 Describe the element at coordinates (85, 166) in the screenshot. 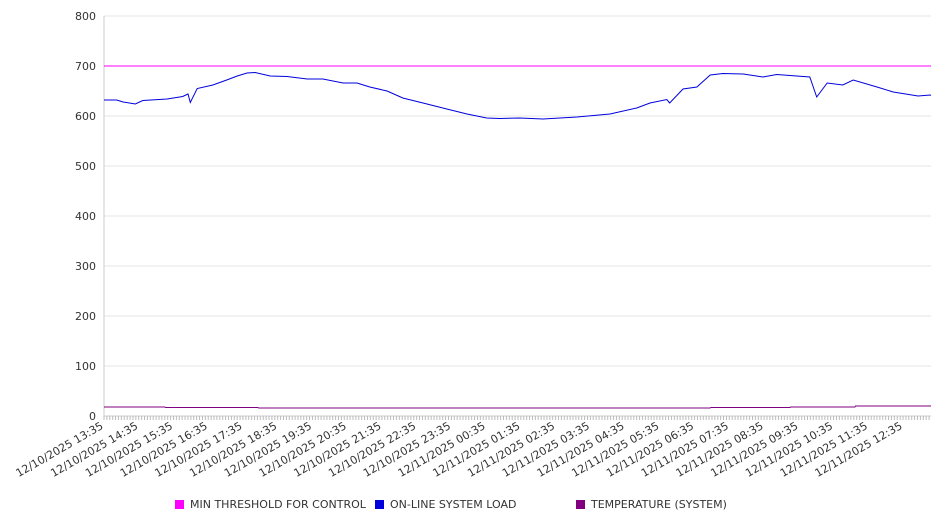

I see `y-tick-label: 500` at that location.